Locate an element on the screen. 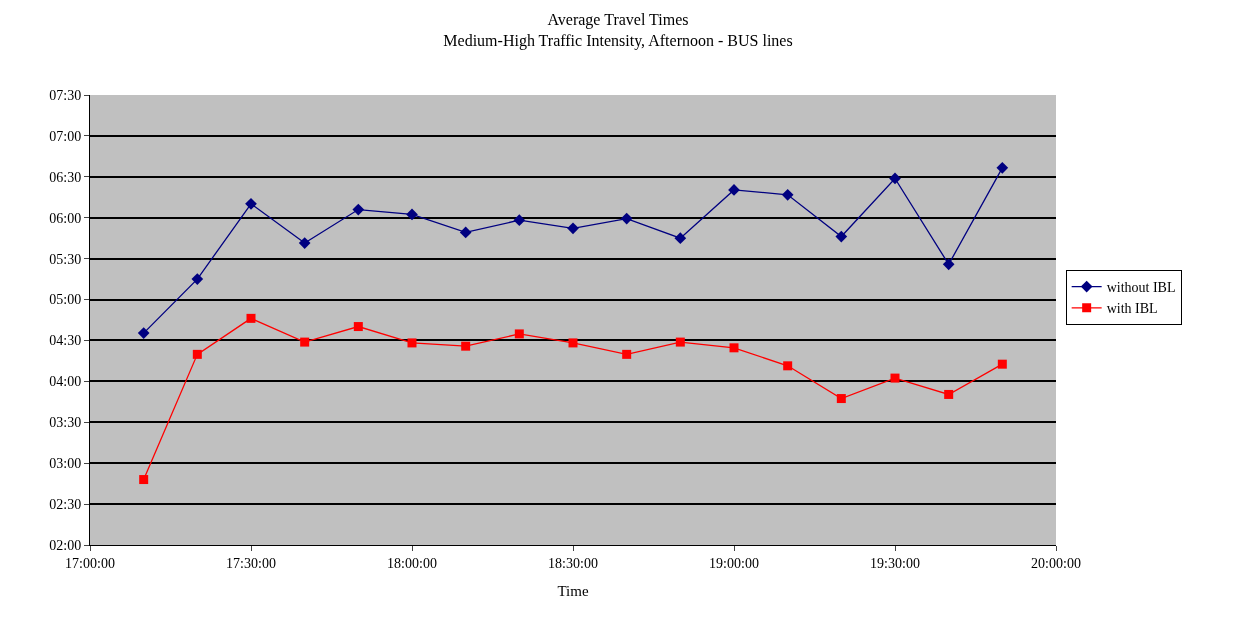  x-tick-label: 18:30:00 is located at coordinates (573, 563).